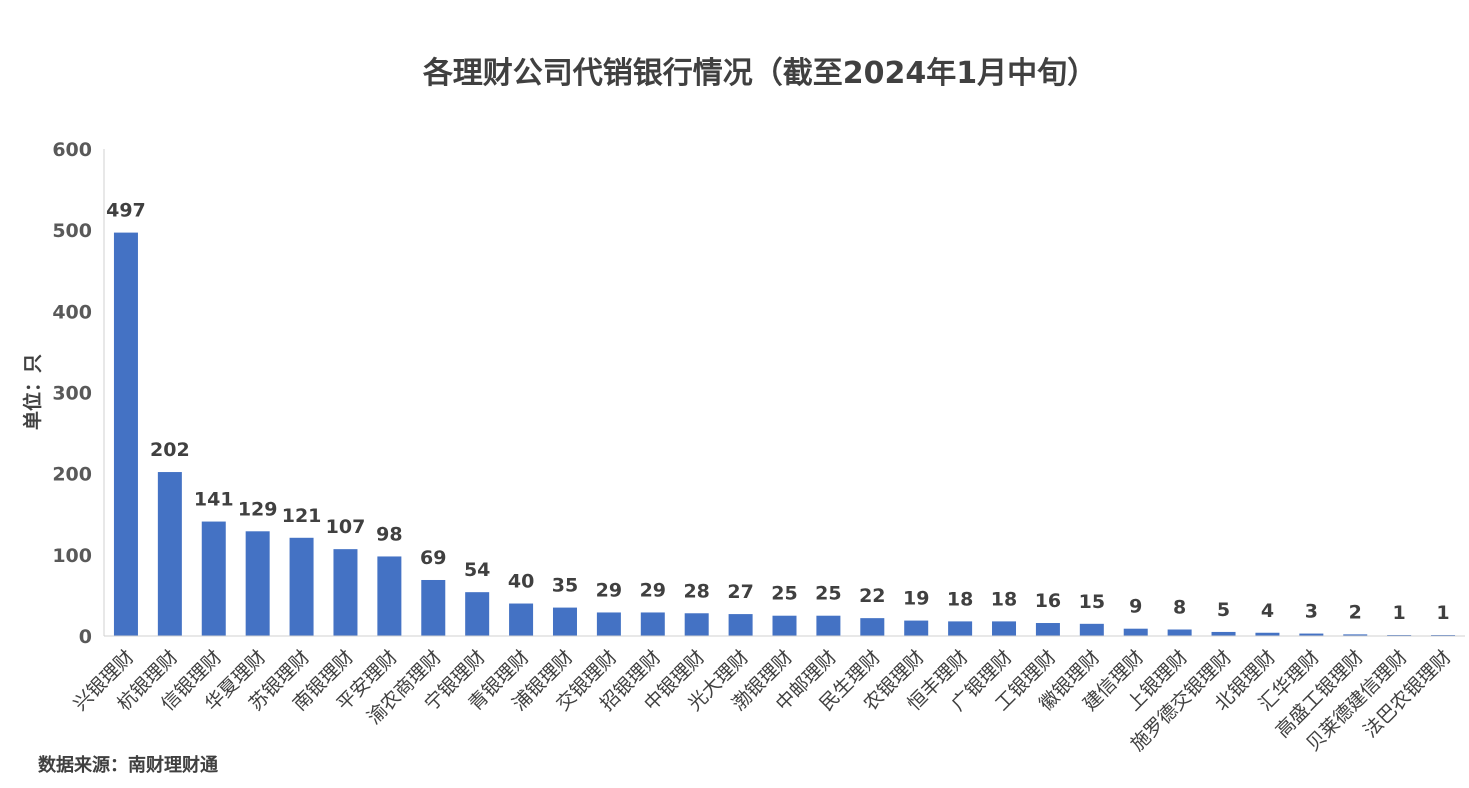  Describe the element at coordinates (1223, 610) in the screenshot. I see `bar-value-label: 5` at that location.